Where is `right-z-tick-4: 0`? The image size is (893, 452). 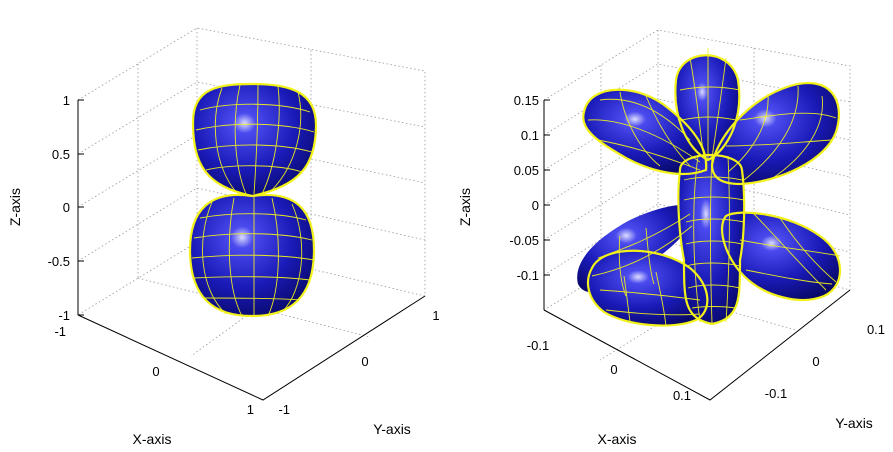
right-z-tick-4: 0 is located at coordinates (535, 205).